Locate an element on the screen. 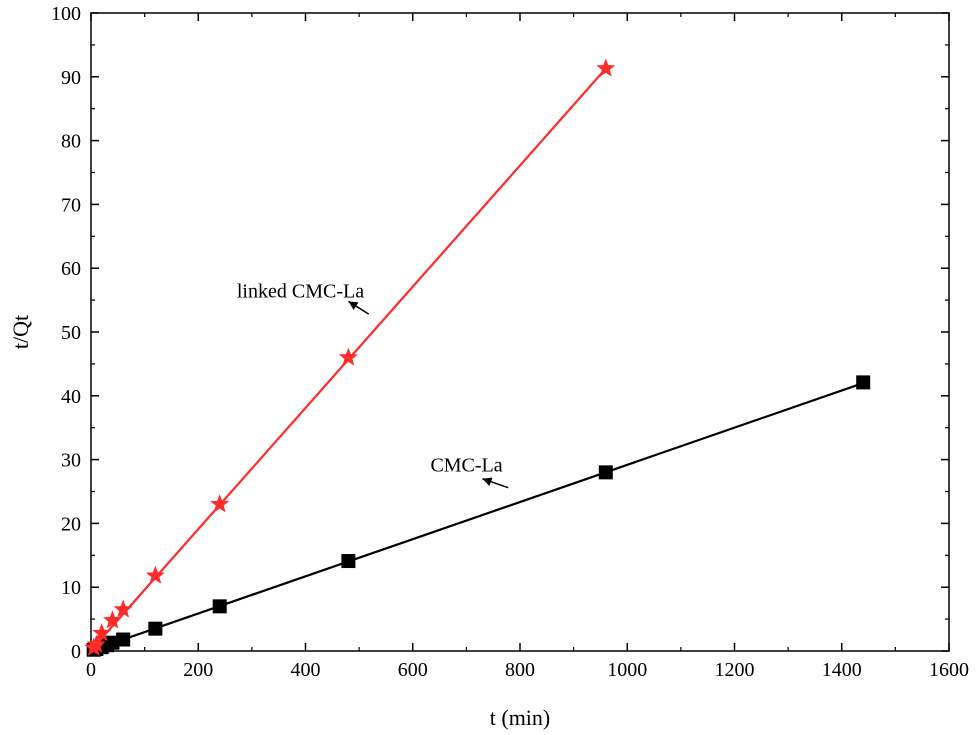  y-tick-label: 50 is located at coordinates (71, 333).